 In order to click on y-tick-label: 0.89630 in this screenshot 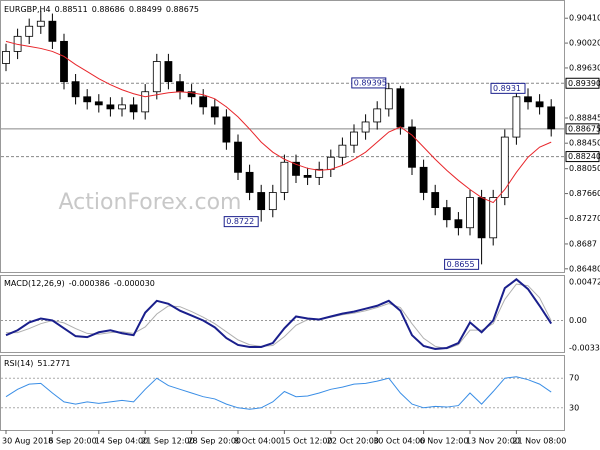, I will do `click(584, 67)`.